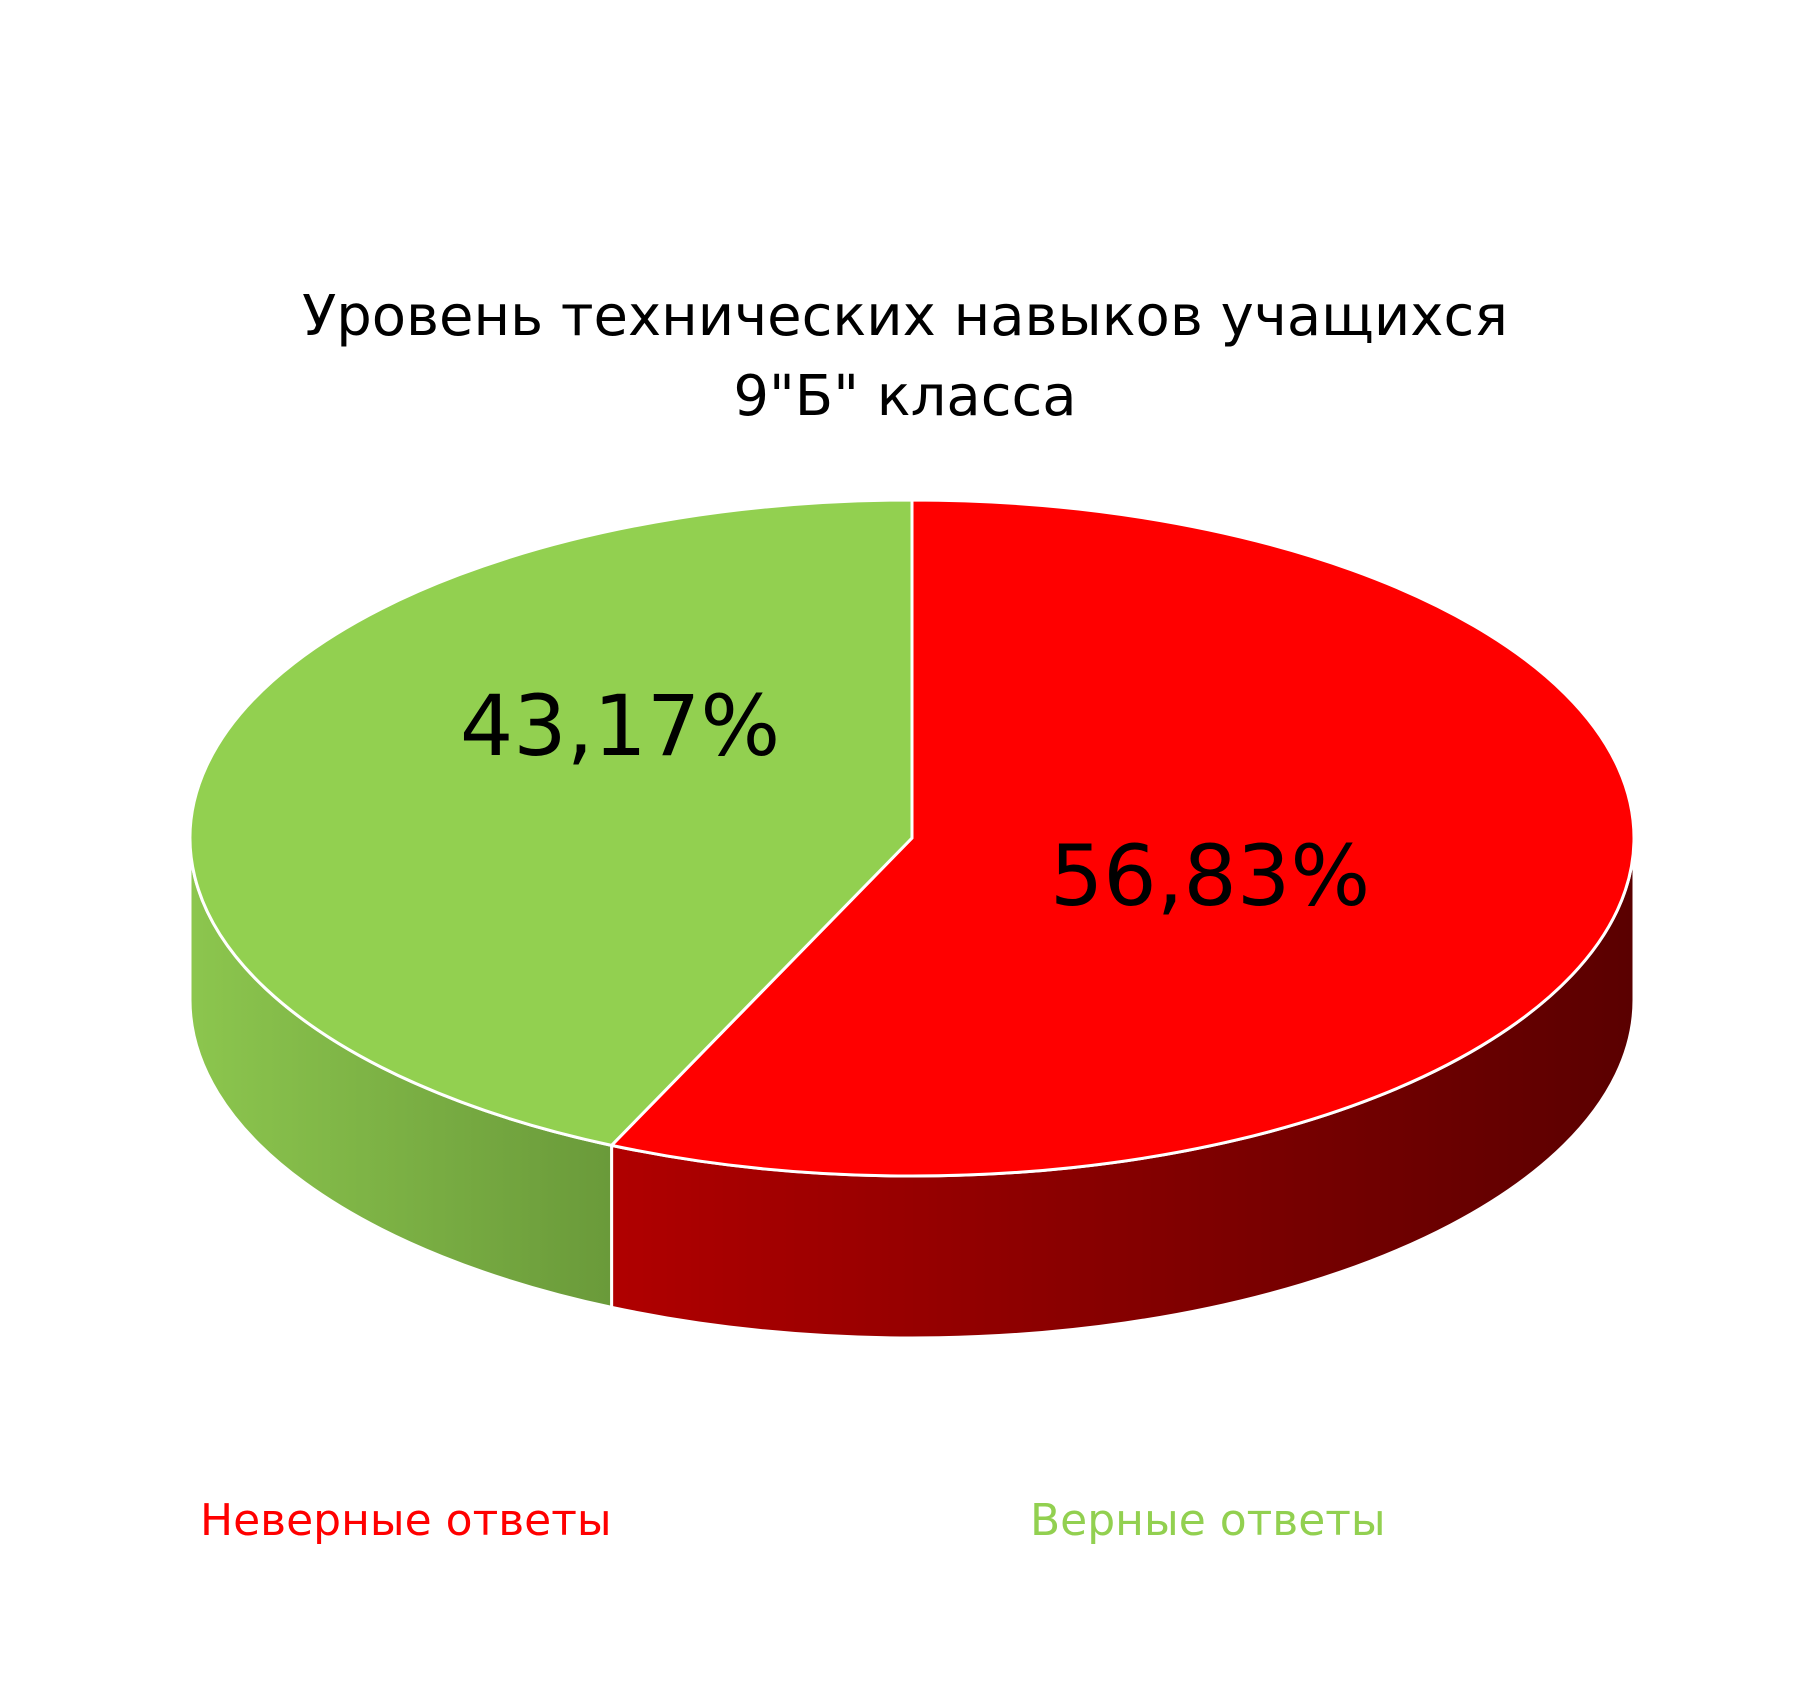 The height and width of the screenshot is (1690, 1810). Describe the element at coordinates (1208, 1520) in the screenshot. I see `legend-entry-correct: Верные ответы` at that location.